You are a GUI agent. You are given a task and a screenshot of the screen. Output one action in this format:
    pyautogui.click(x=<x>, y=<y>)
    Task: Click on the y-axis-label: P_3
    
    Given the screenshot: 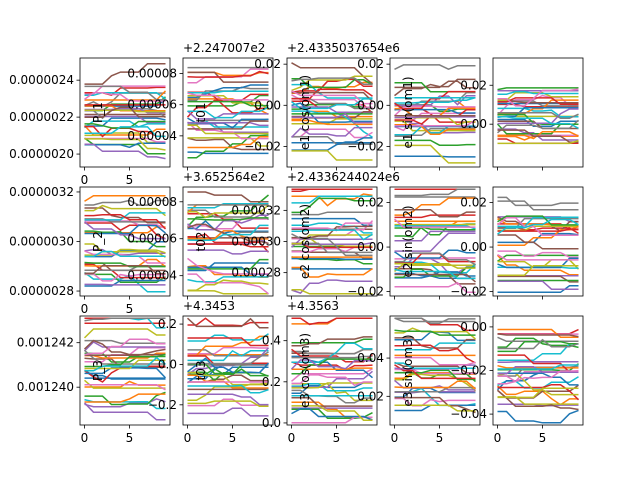 What is the action you would take?
    pyautogui.click(x=98, y=370)
    